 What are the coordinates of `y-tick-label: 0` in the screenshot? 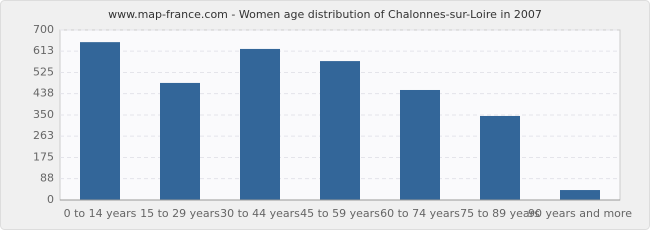 It's located at (50, 199).